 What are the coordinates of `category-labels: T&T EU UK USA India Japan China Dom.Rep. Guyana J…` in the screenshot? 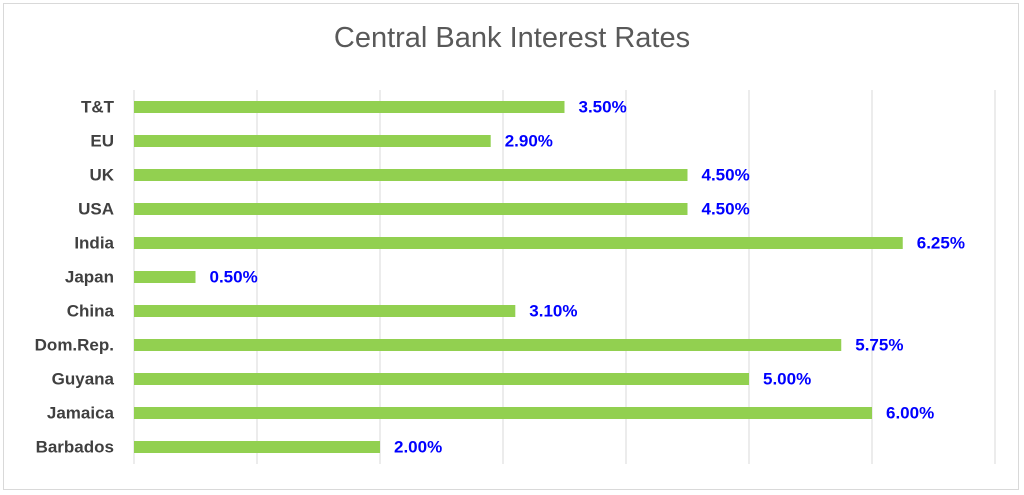 It's located at (75, 277).